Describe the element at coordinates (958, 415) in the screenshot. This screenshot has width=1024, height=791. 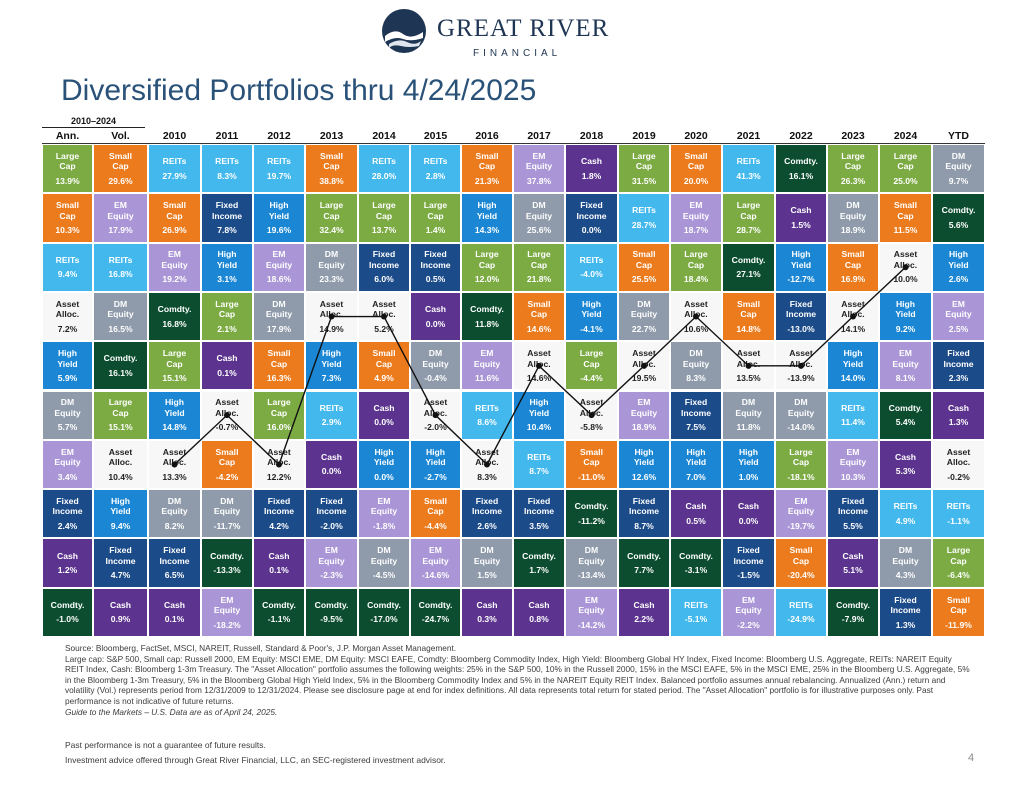
I see `cell-ytd-cash: Cash 1.3%` at that location.